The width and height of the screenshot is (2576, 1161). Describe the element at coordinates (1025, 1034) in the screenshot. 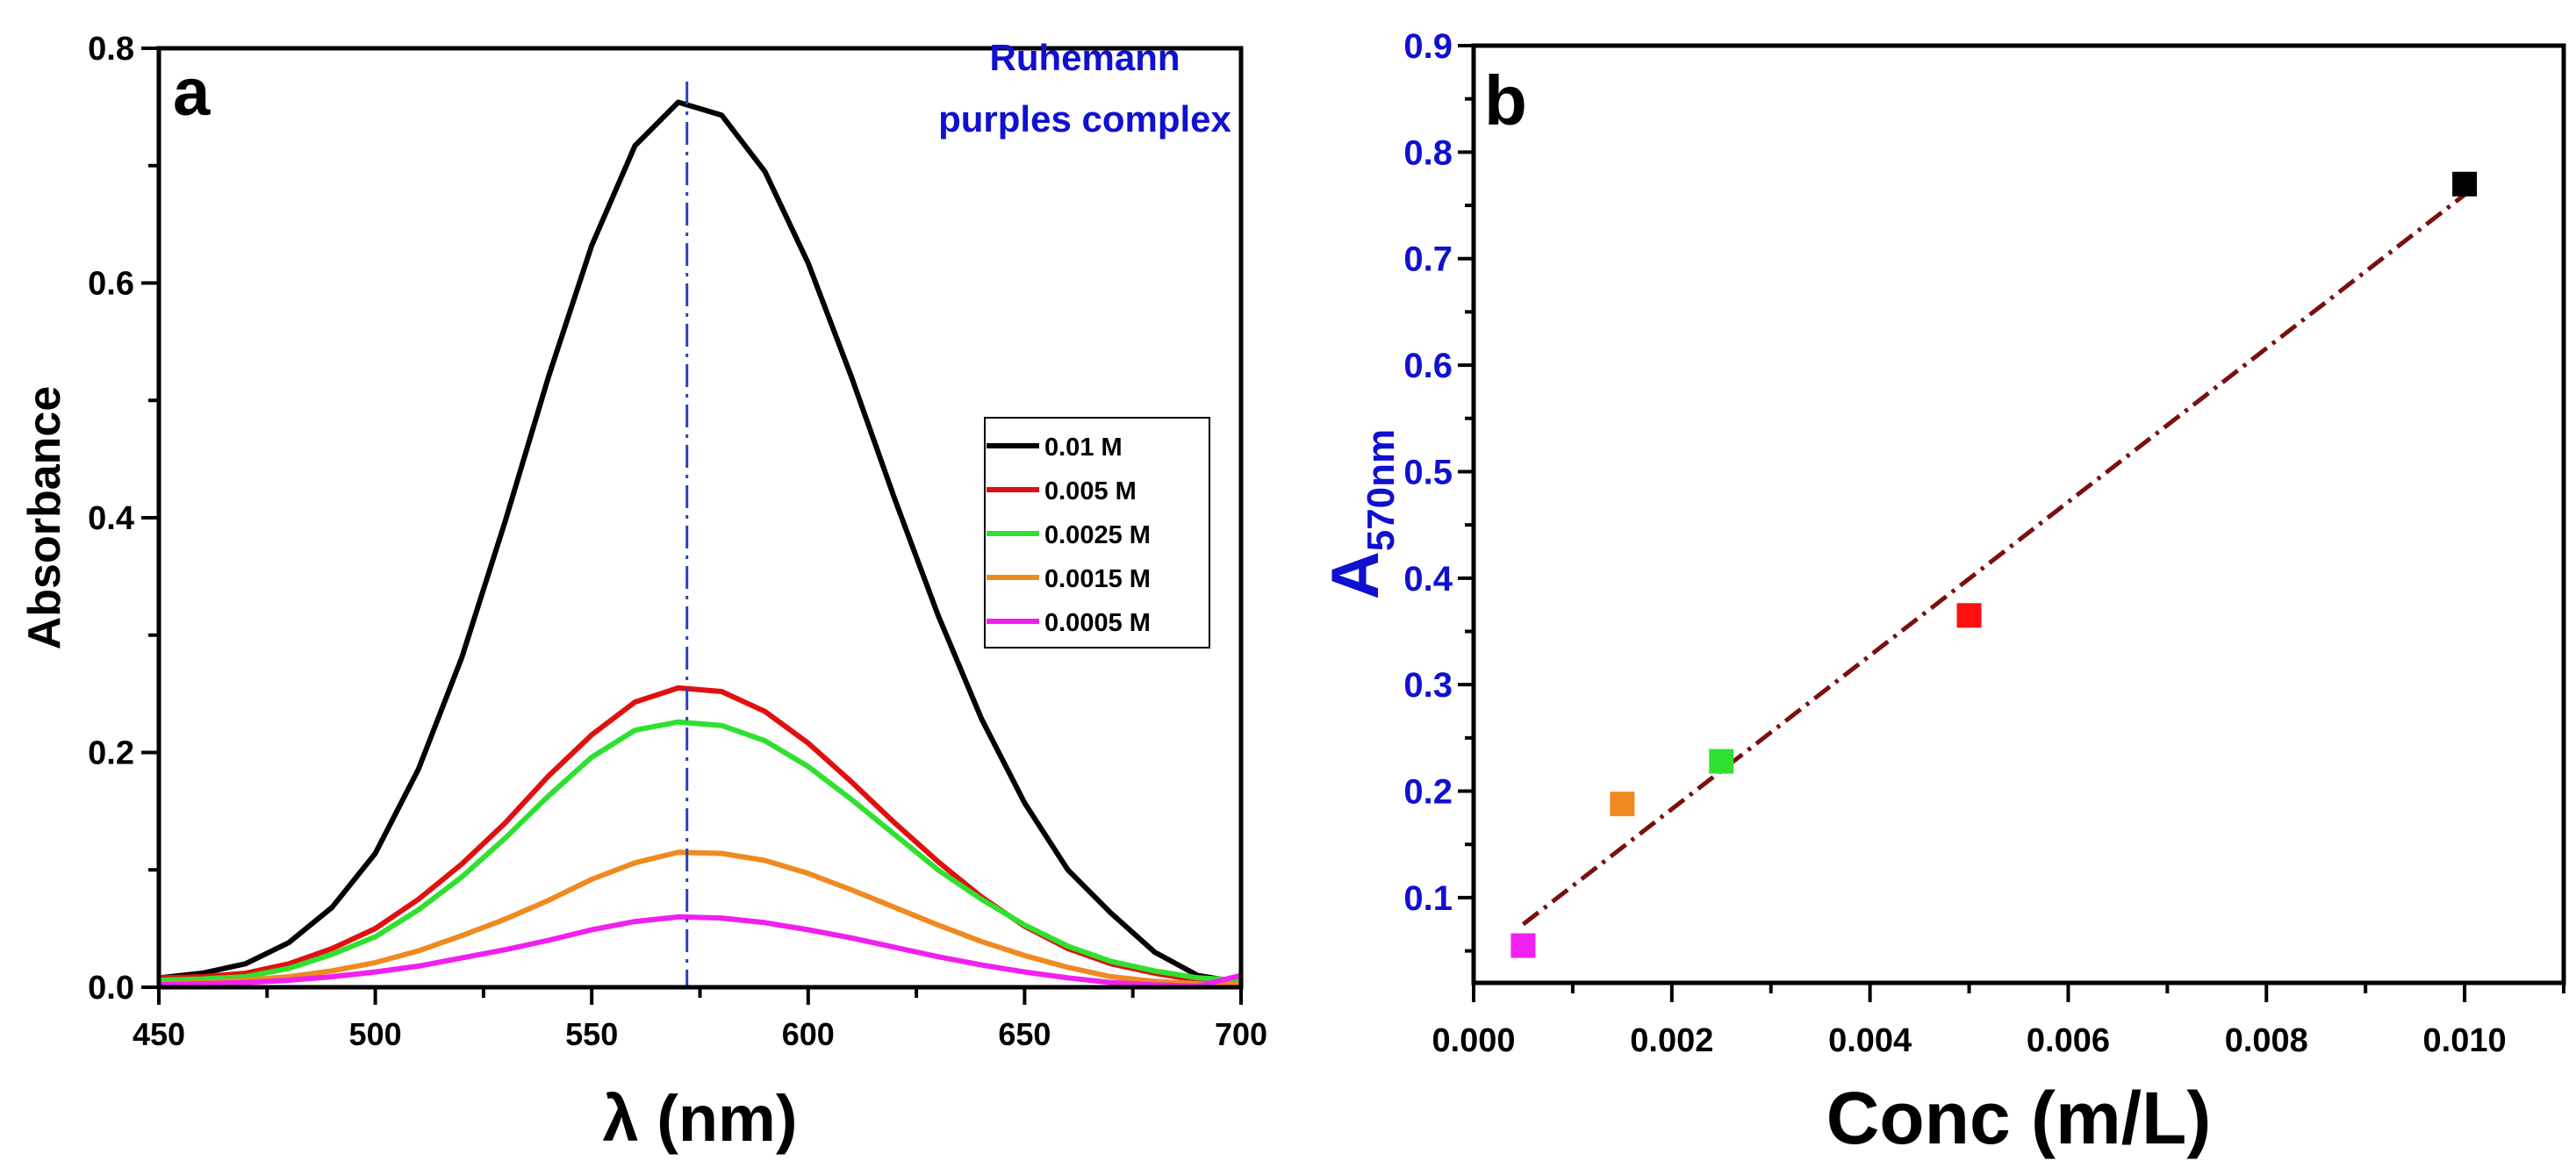

I see `x-tick-label: 650` at that location.